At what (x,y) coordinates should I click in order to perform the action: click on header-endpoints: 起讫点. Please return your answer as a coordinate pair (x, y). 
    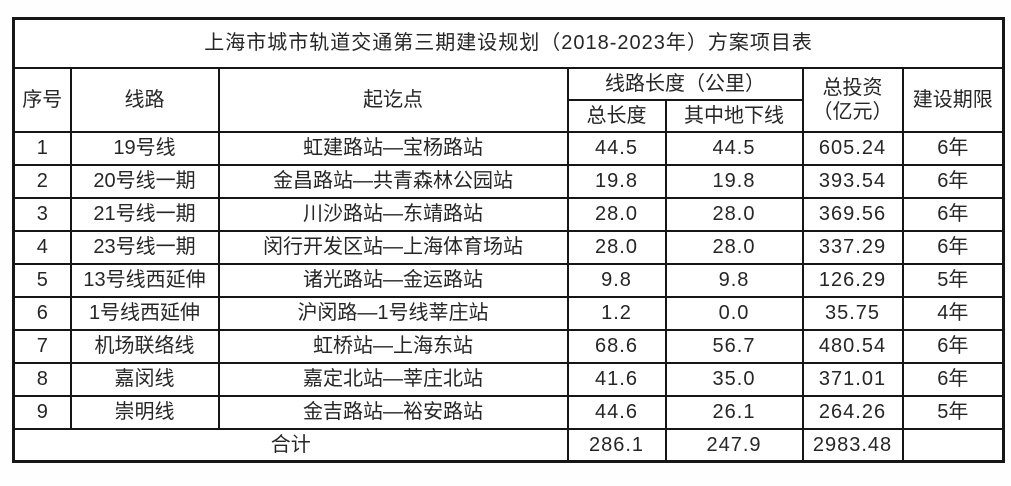
    Looking at the image, I should click on (393, 99).